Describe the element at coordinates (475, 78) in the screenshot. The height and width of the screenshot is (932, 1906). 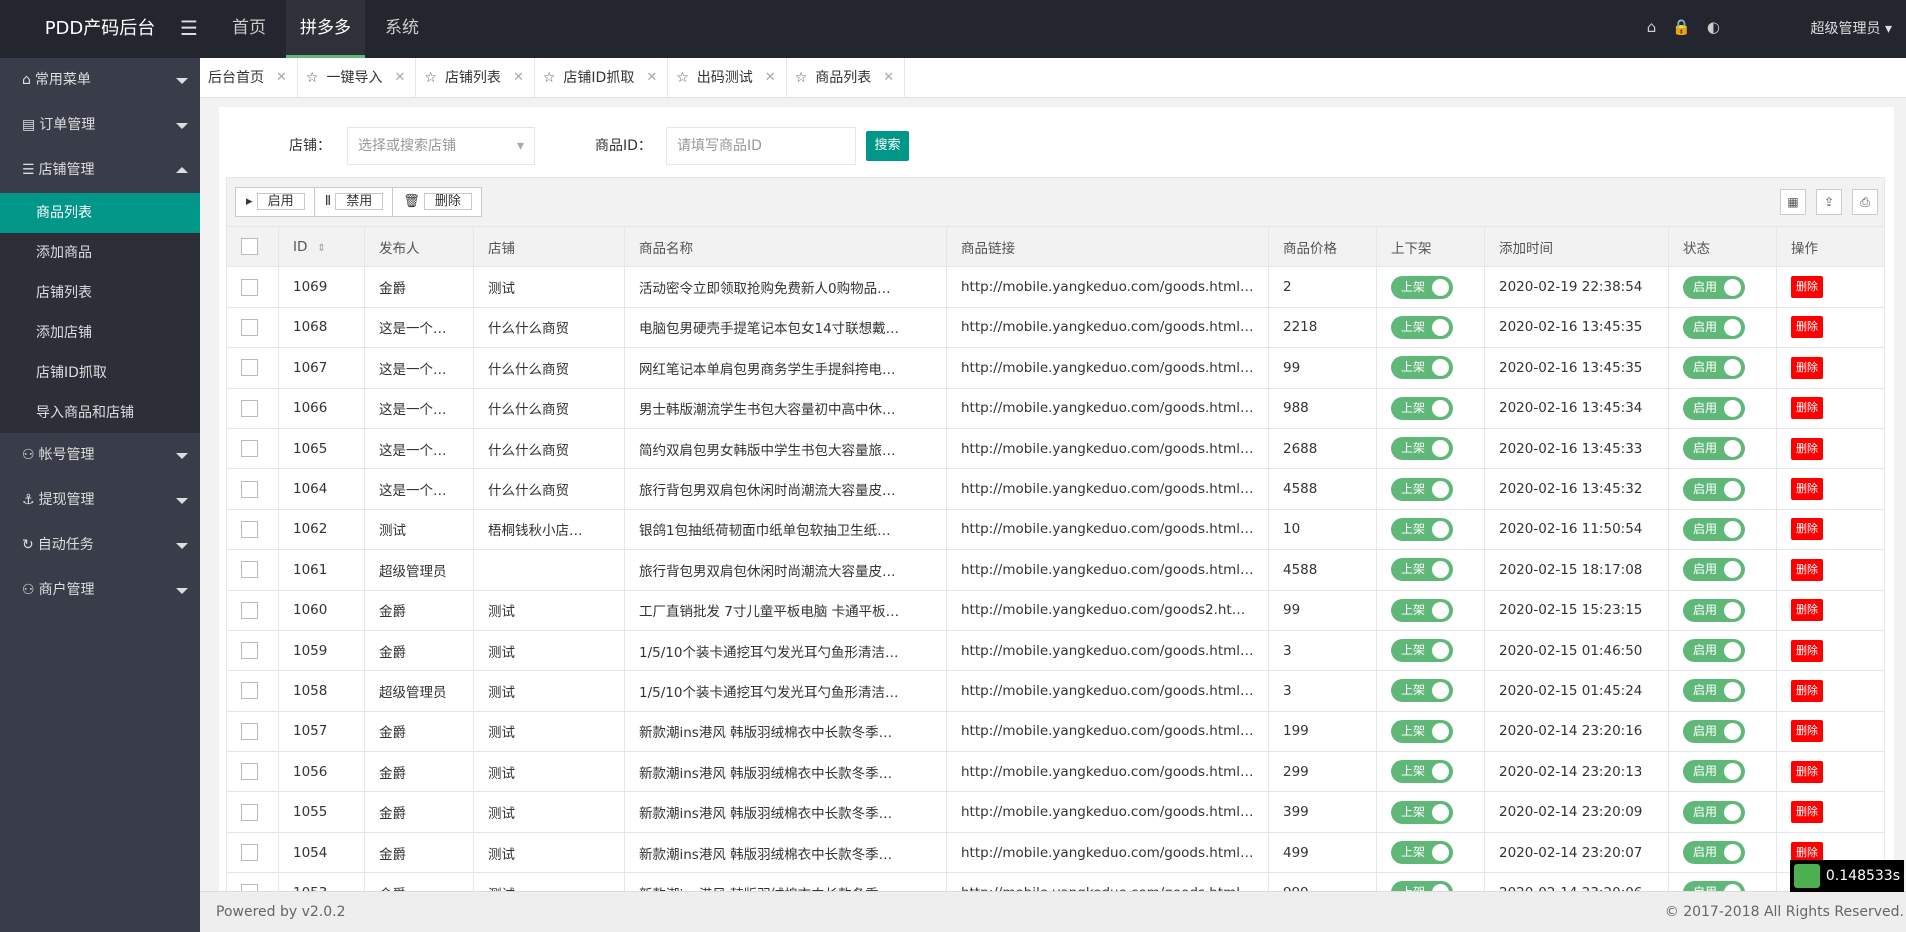
I see `tab: ☆ 店铺列表 ✕` at that location.